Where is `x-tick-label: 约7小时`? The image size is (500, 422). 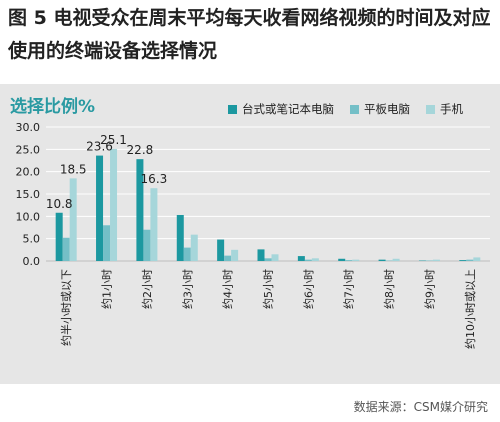 x-tick-label: 约7小时 is located at coordinates (349, 289).